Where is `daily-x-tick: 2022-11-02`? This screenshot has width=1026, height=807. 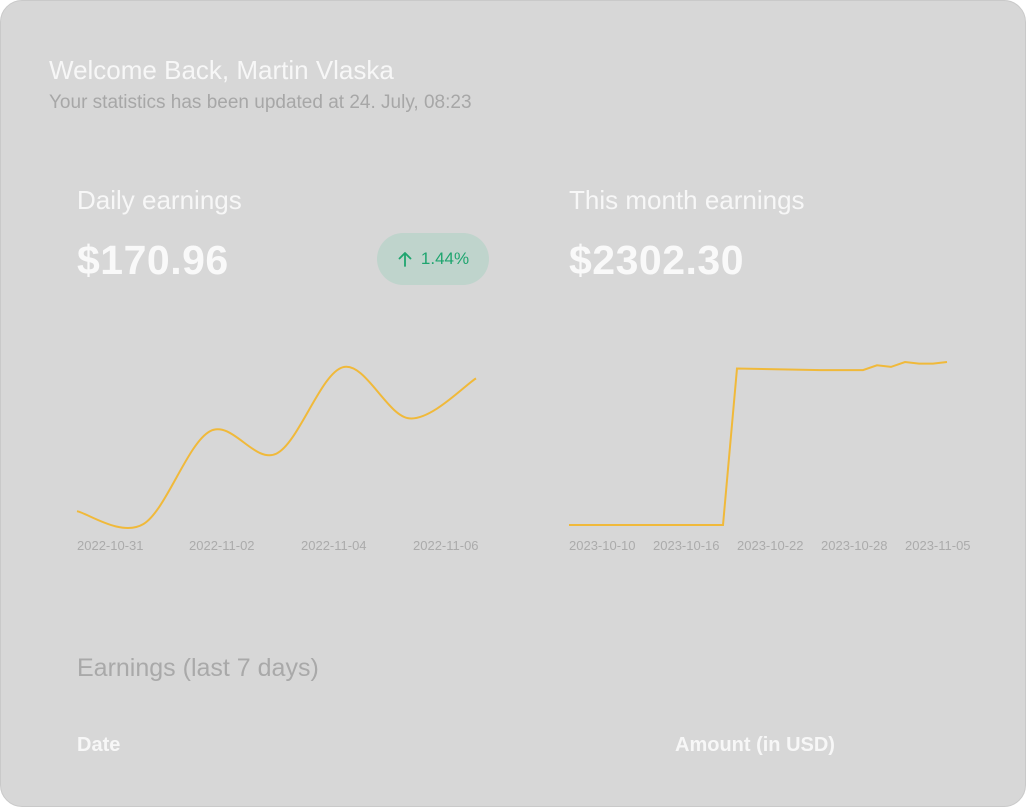 daily-x-tick: 2022-11-02 is located at coordinates (222, 545).